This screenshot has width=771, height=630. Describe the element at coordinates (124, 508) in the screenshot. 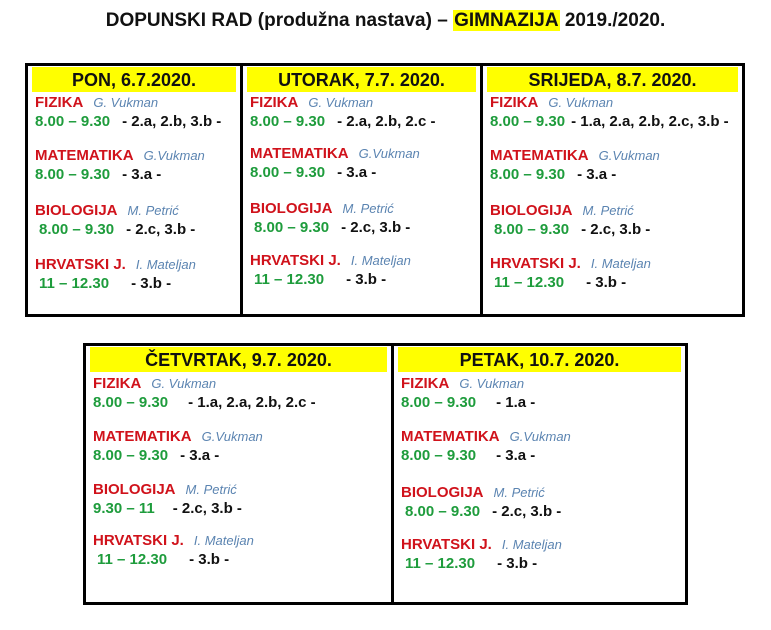

I see `time-range: 9.30 – 11` at that location.